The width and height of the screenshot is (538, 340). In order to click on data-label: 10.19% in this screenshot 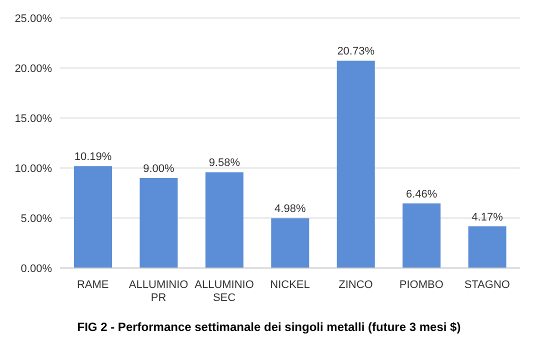, I will do `click(93, 157)`.